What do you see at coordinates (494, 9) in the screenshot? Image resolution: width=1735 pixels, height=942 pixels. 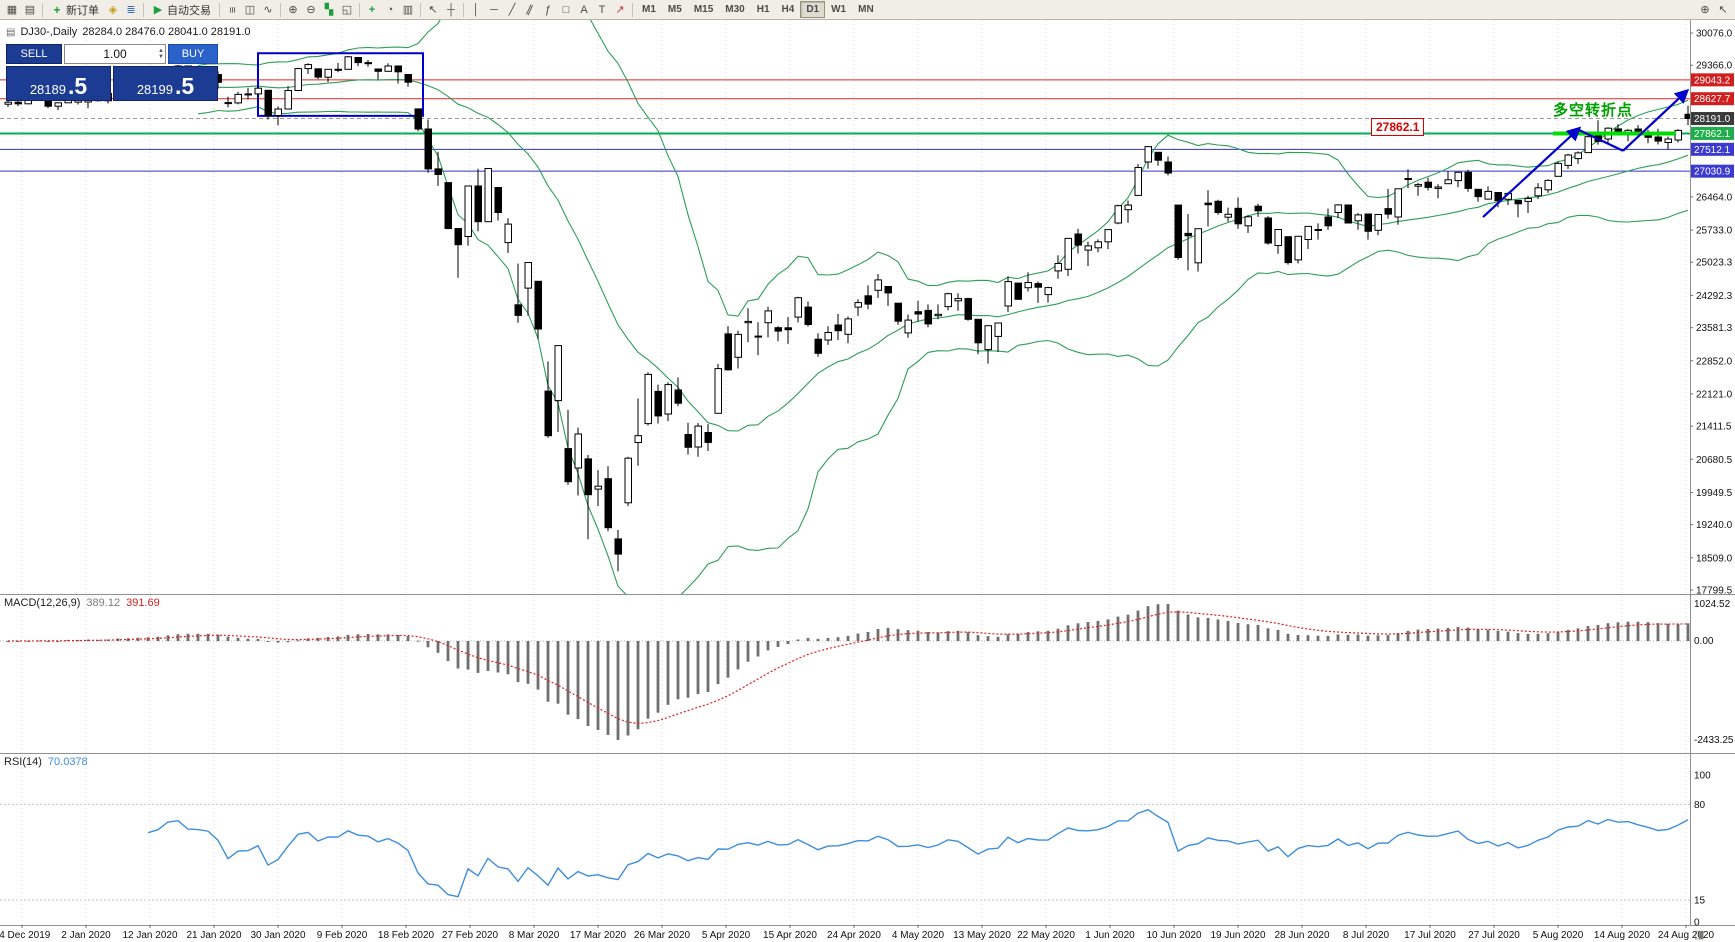 I see `horizontal-line-tool-icon: ─` at bounding box center [494, 9].